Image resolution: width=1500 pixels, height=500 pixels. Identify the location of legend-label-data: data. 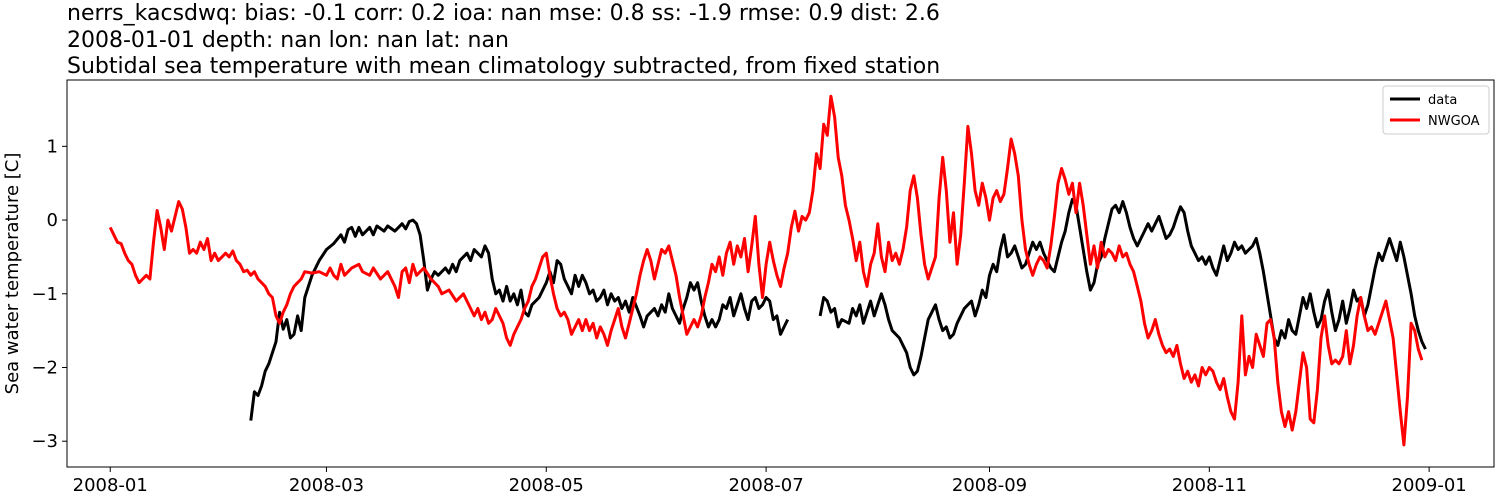
(1442, 100).